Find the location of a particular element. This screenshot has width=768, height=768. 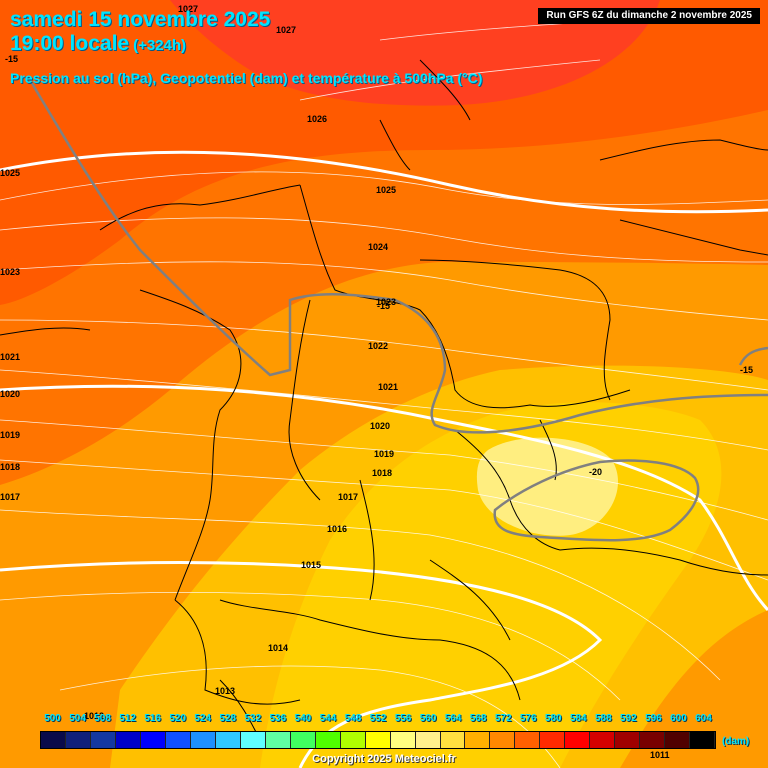

forecast-time-title: 19:00 locale (+324h) is located at coordinates (98, 44).